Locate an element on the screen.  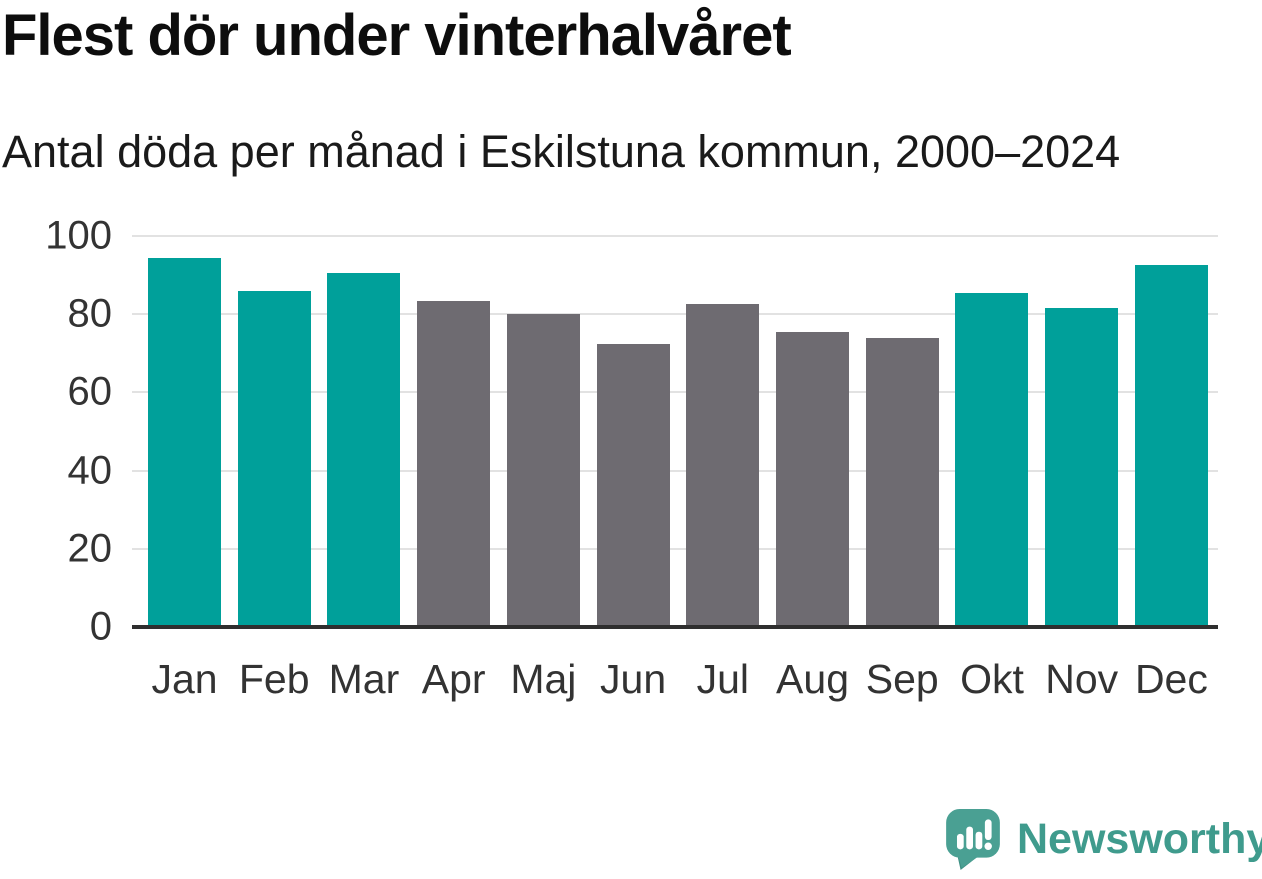
x-tick-label-apr: Apr is located at coordinates (453, 679).